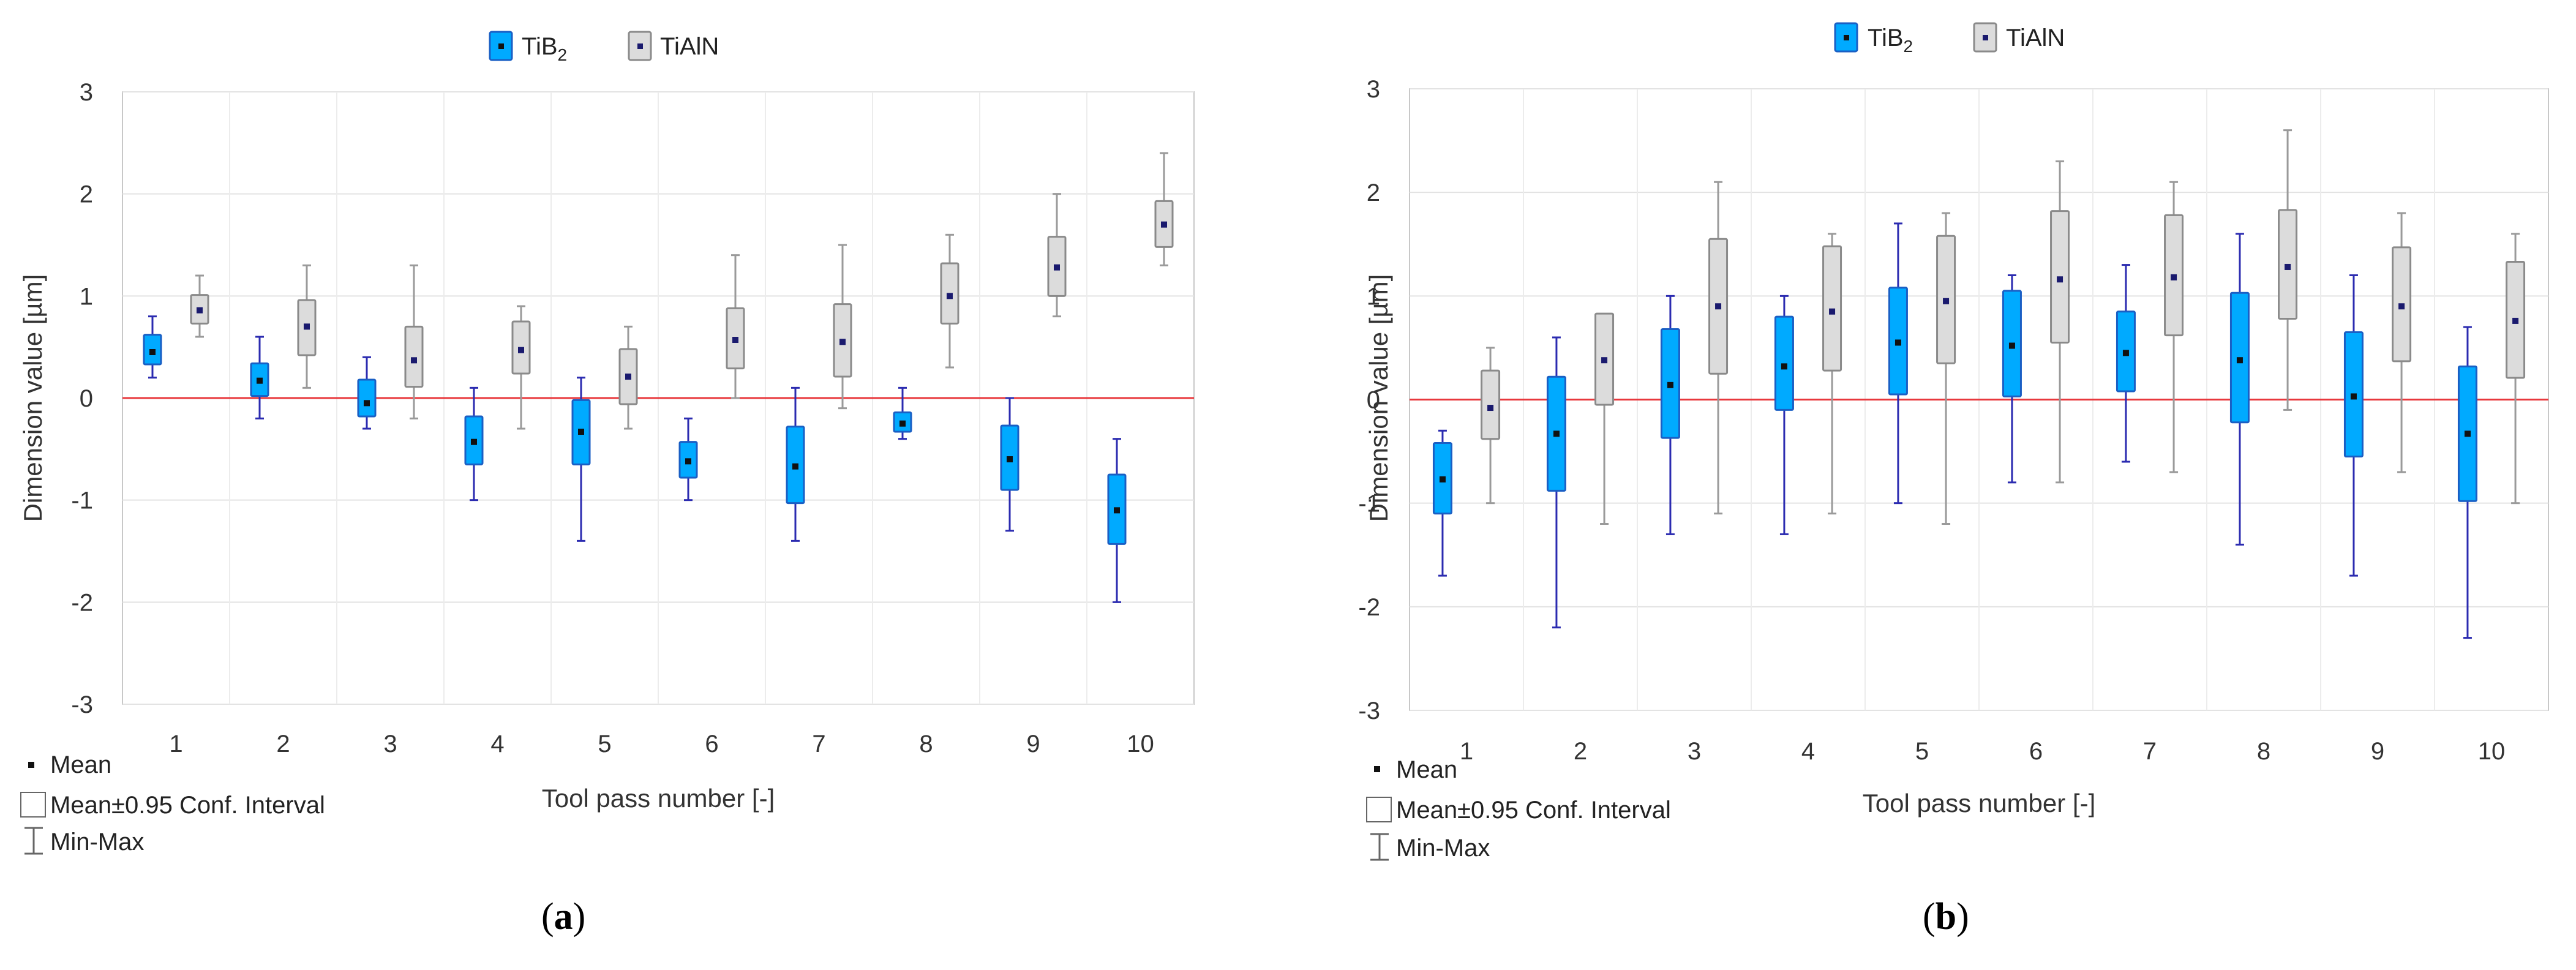 This screenshot has height=970, width=2576. What do you see at coordinates (1466, 751) in the screenshot?
I see `x-tick-label-b: 1` at bounding box center [1466, 751].